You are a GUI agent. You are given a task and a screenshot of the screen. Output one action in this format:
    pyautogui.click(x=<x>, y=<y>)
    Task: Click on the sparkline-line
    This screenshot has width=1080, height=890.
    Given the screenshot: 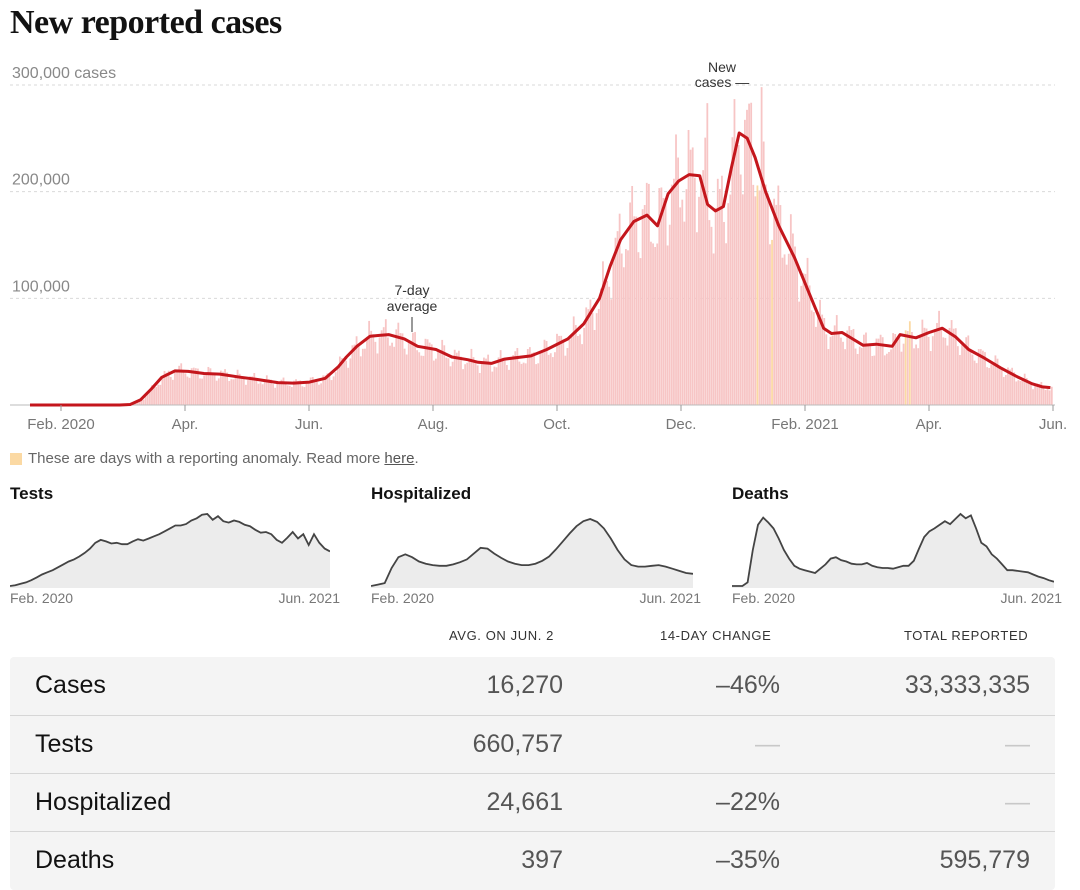 What is the action you would take?
    pyautogui.click(x=170, y=550)
    